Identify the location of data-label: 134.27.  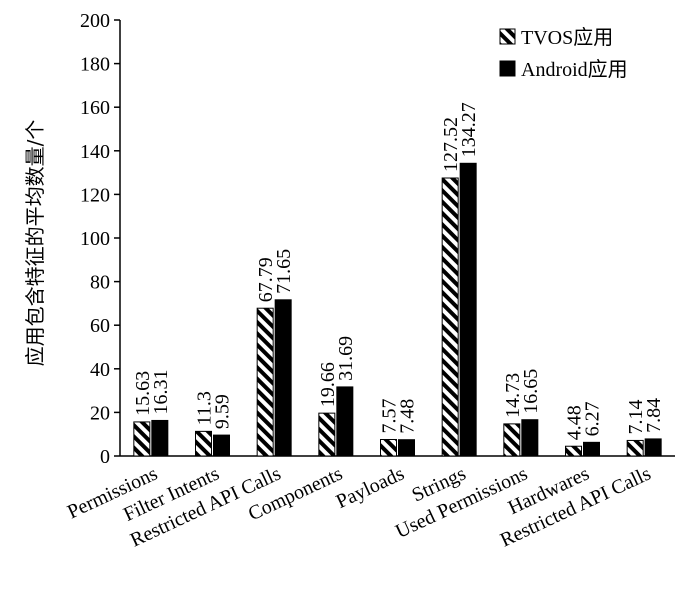
(469, 129).